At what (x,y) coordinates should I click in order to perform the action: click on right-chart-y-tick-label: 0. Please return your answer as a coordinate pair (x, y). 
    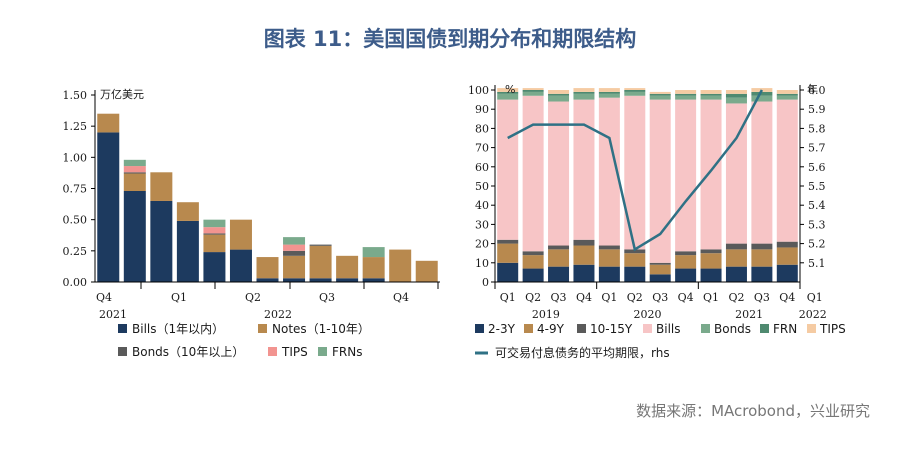
    Looking at the image, I should click on (485, 282).